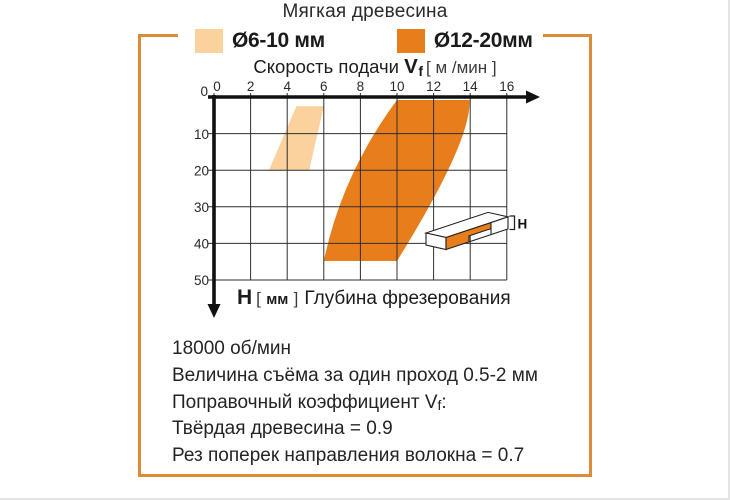 This screenshot has height=500, width=730. Describe the element at coordinates (411, 66) in the screenshot. I see `vf-symbol: V` at that location.